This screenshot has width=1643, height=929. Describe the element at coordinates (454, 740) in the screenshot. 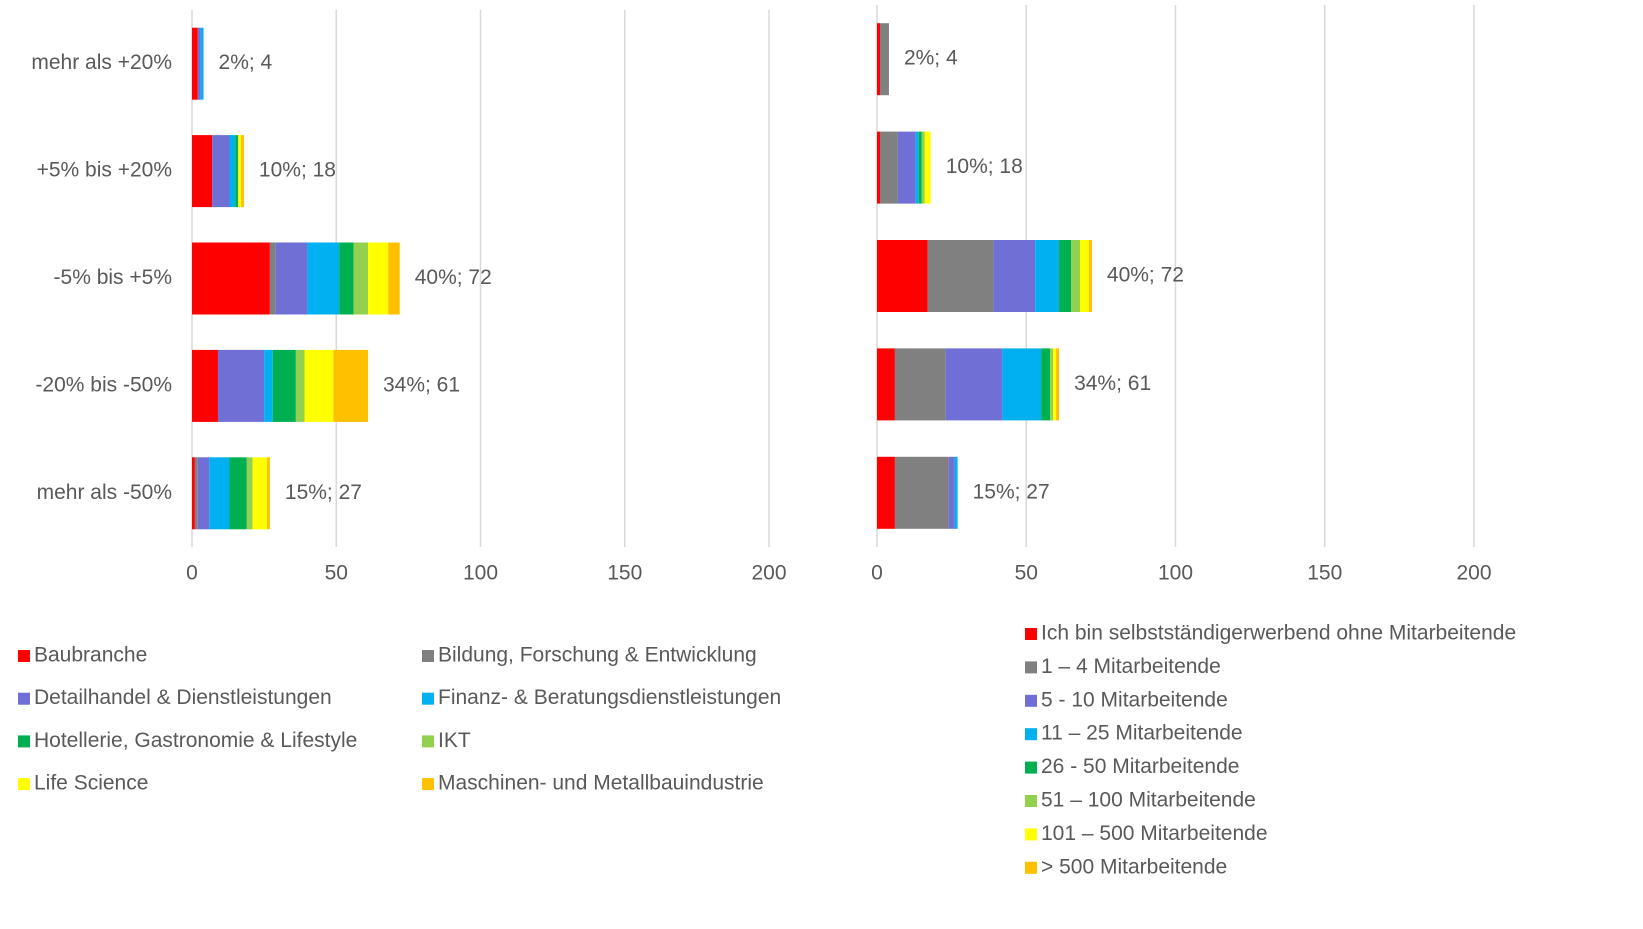

I see `legend-label: IKT` at that location.